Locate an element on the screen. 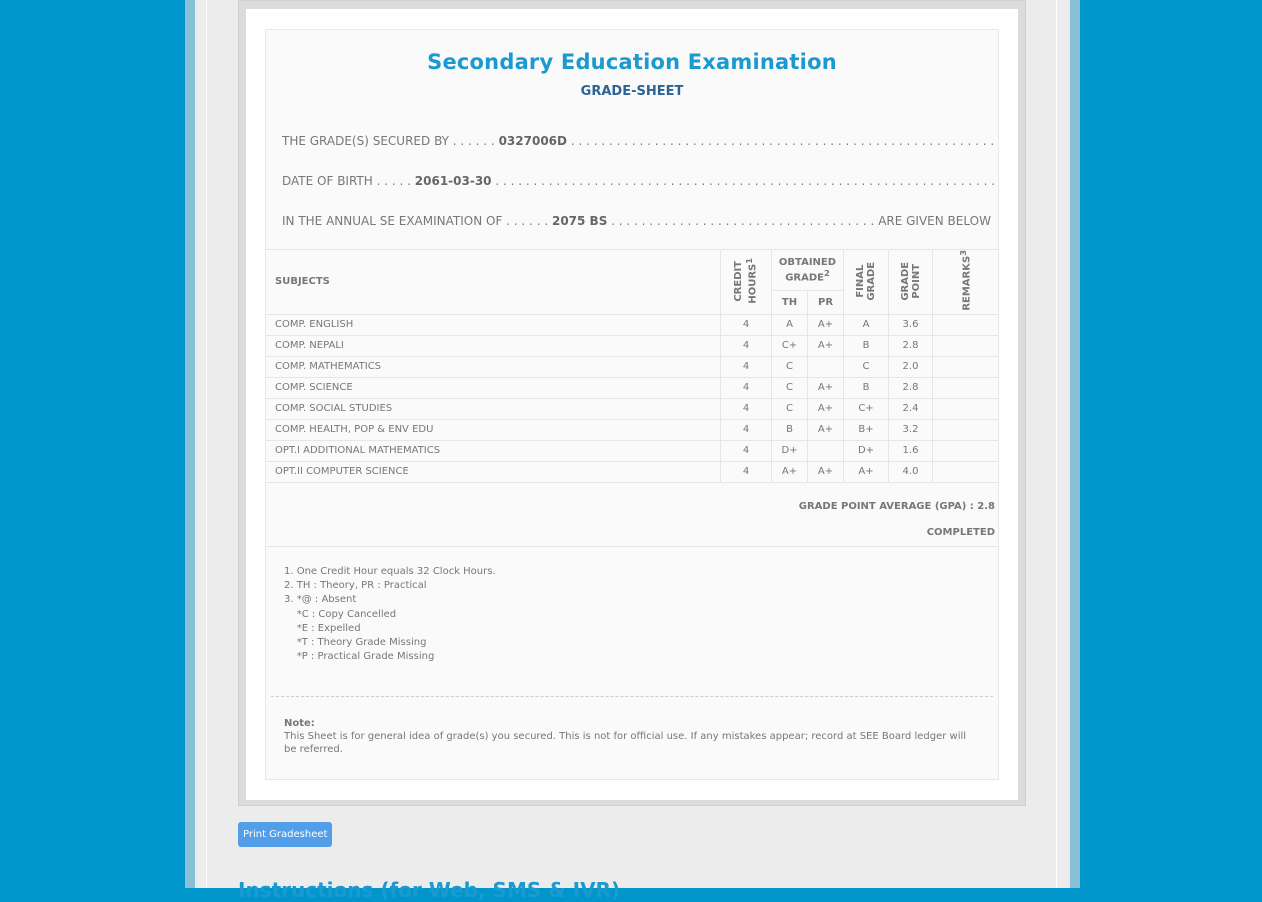 This screenshot has width=1262, height=902. exam-title: Secondary Education Examination is located at coordinates (632, 62).